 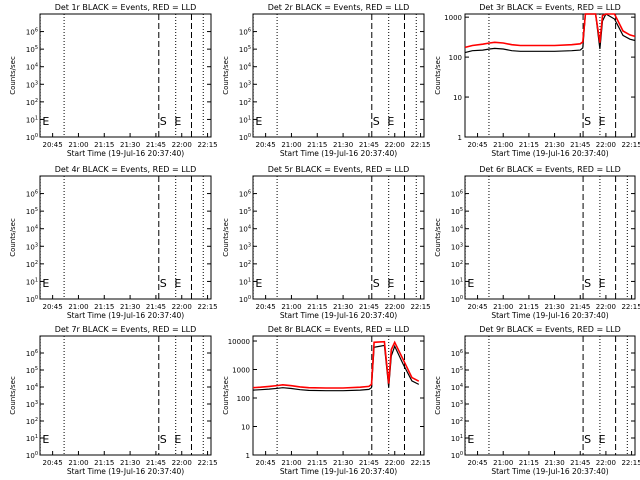 What do you see at coordinates (126, 329) in the screenshot?
I see `panel-title: Det 7r BLACK = Events, RED = LLD` at bounding box center [126, 329].